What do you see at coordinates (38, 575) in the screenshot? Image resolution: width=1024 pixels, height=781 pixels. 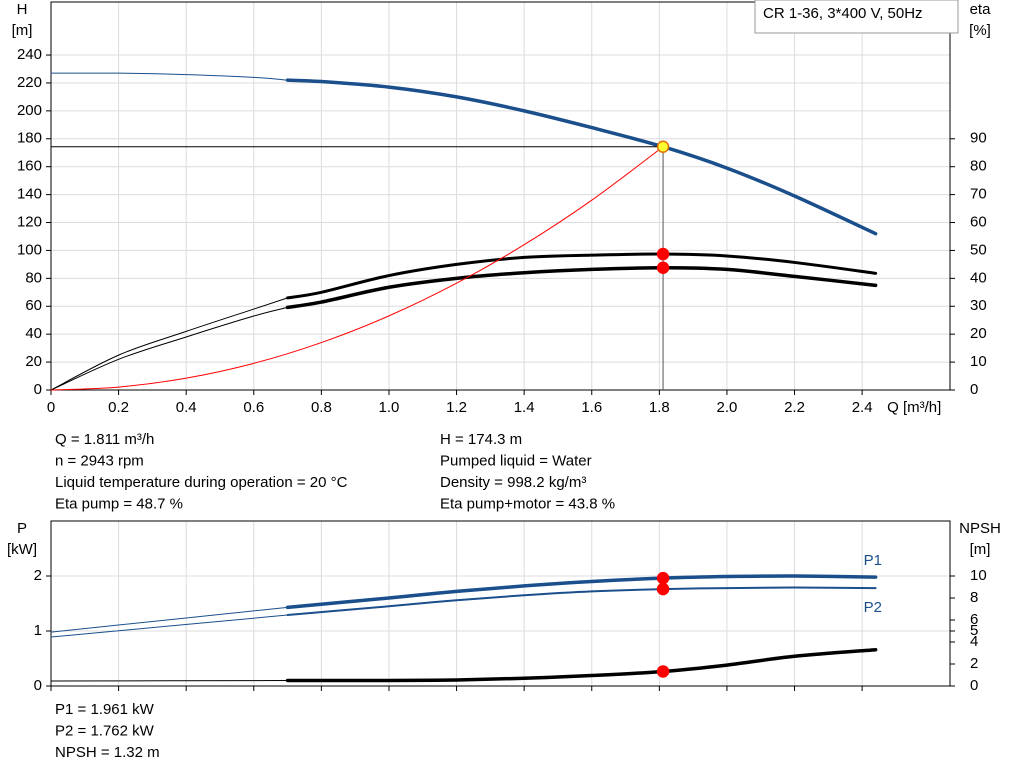 I see `y-tick-label: 2` at bounding box center [38, 575].